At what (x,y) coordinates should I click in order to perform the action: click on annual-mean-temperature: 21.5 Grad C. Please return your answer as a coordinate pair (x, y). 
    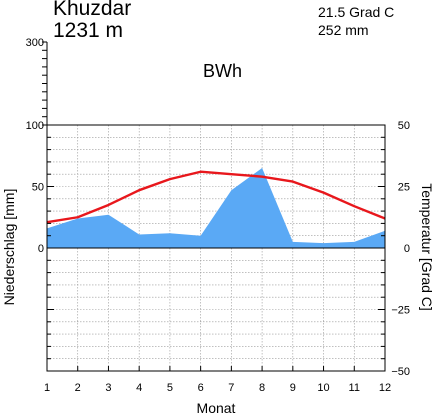
    Looking at the image, I should click on (356, 12).